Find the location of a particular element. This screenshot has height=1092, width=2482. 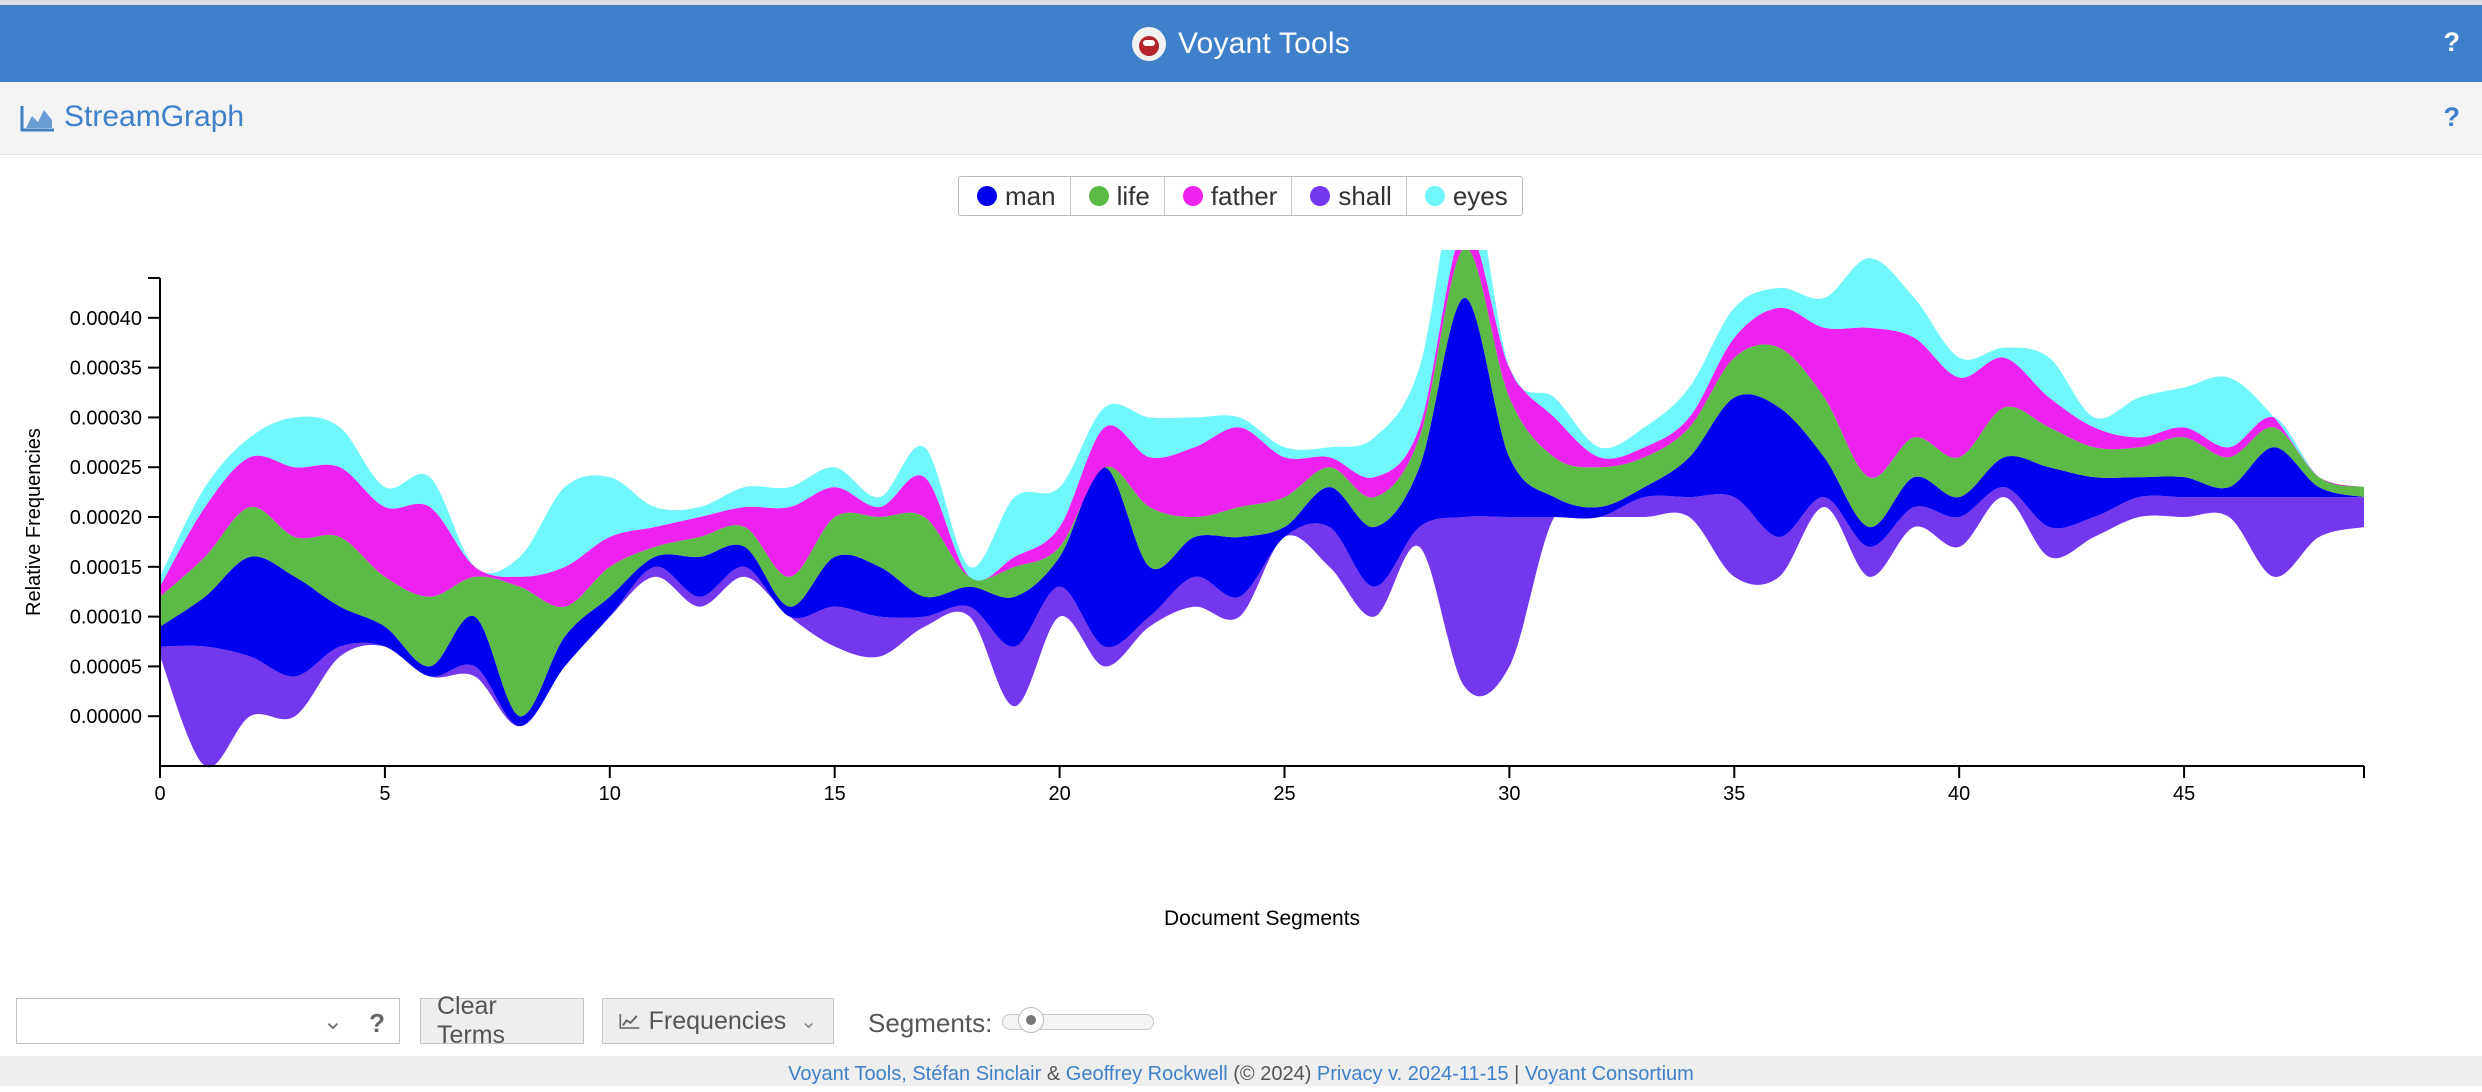

area-chart-icon is located at coordinates (38, 120).